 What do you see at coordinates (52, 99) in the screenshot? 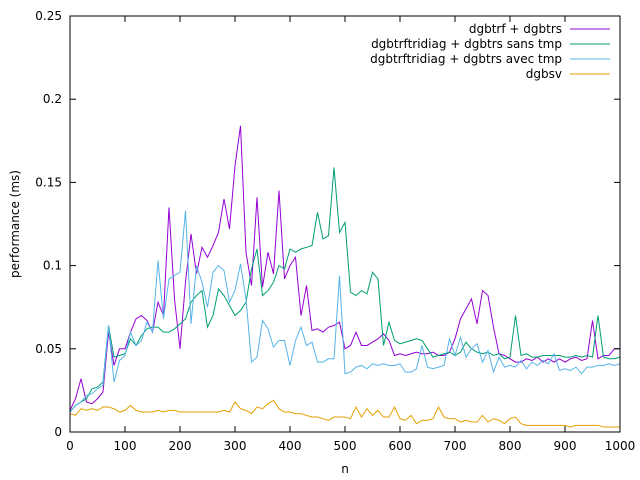
I see `y-tick-label: 0.2` at bounding box center [52, 99].